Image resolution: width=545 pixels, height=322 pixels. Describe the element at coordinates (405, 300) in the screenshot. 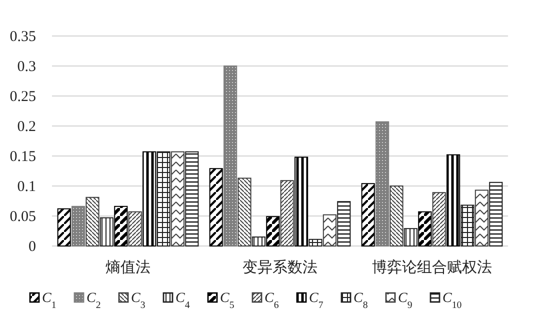

I see `legend-label: C$_{9}$` at that location.